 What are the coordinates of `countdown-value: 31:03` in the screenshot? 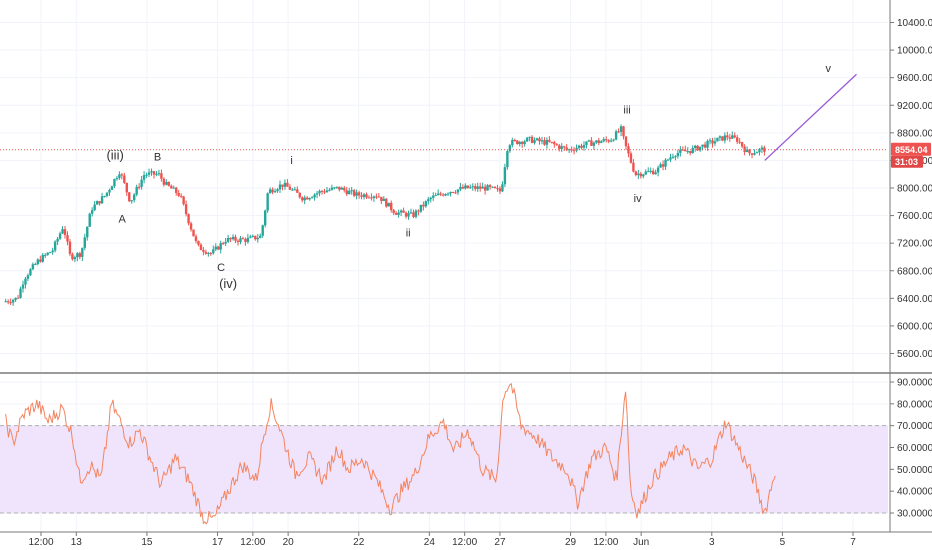 It's located at (906, 162).